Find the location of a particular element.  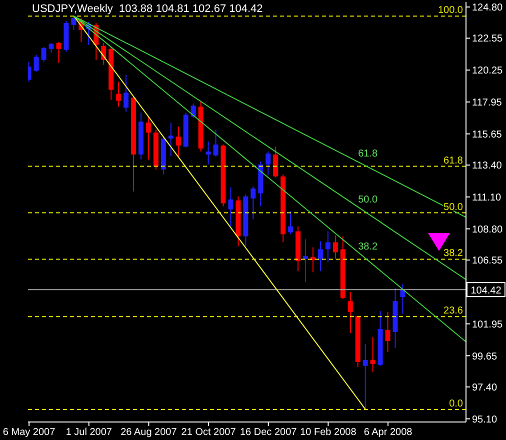

y-tick-label: 108.80 is located at coordinates (488, 230).